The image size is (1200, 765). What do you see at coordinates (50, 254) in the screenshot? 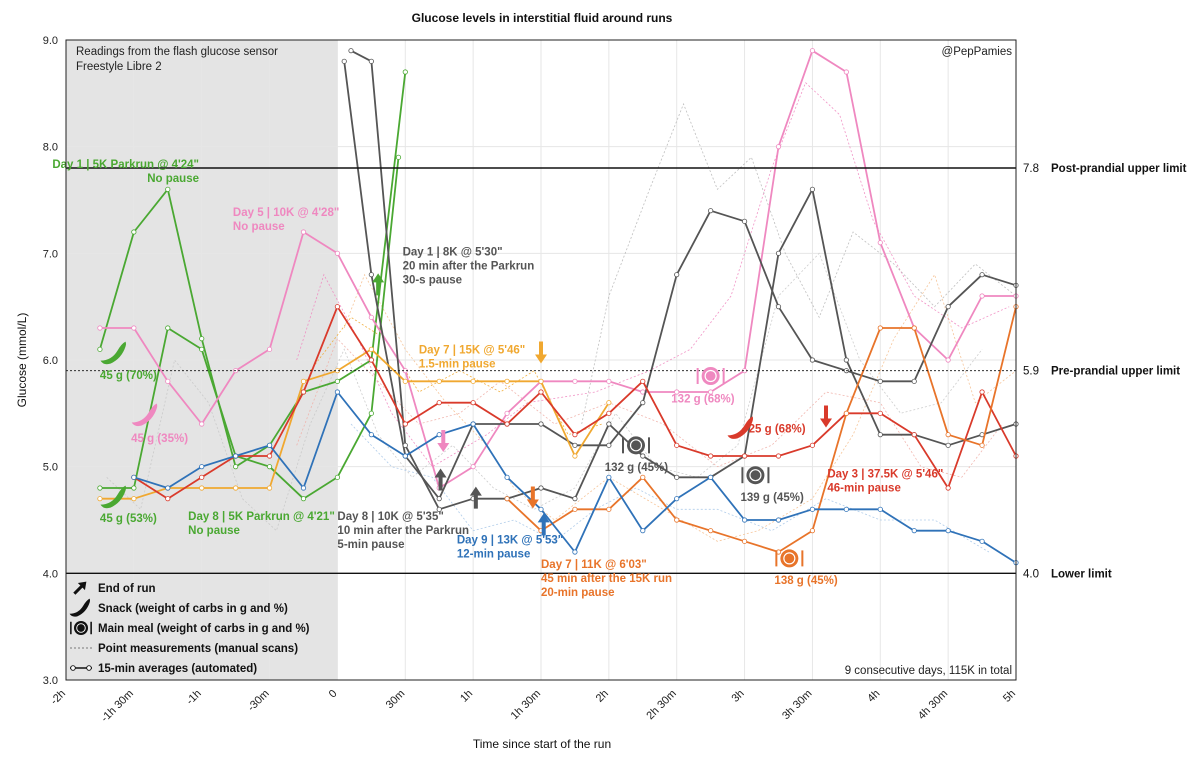
I see `y-tick-label: 7.0` at bounding box center [50, 254].